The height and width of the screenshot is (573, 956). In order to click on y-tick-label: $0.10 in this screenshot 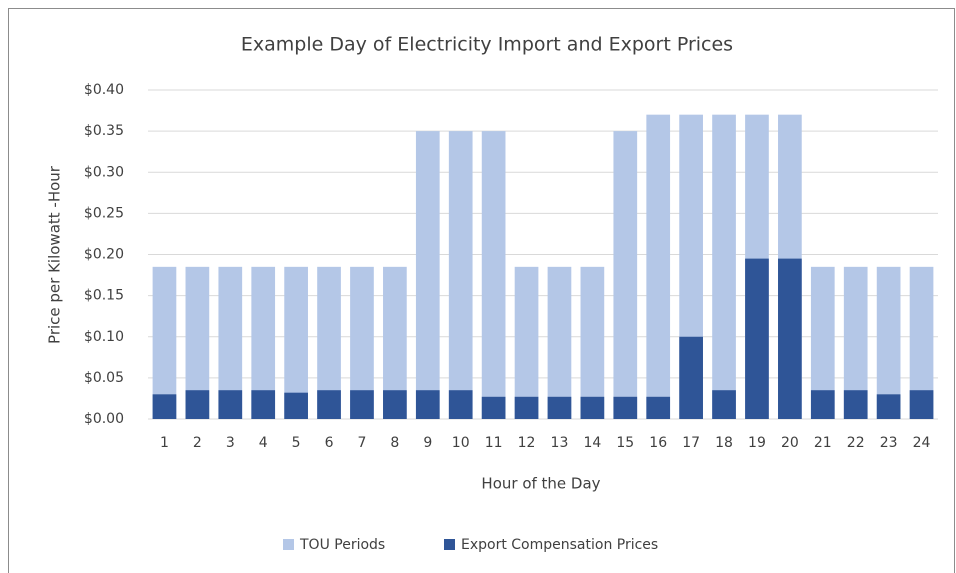, I will do `click(104, 337)`.